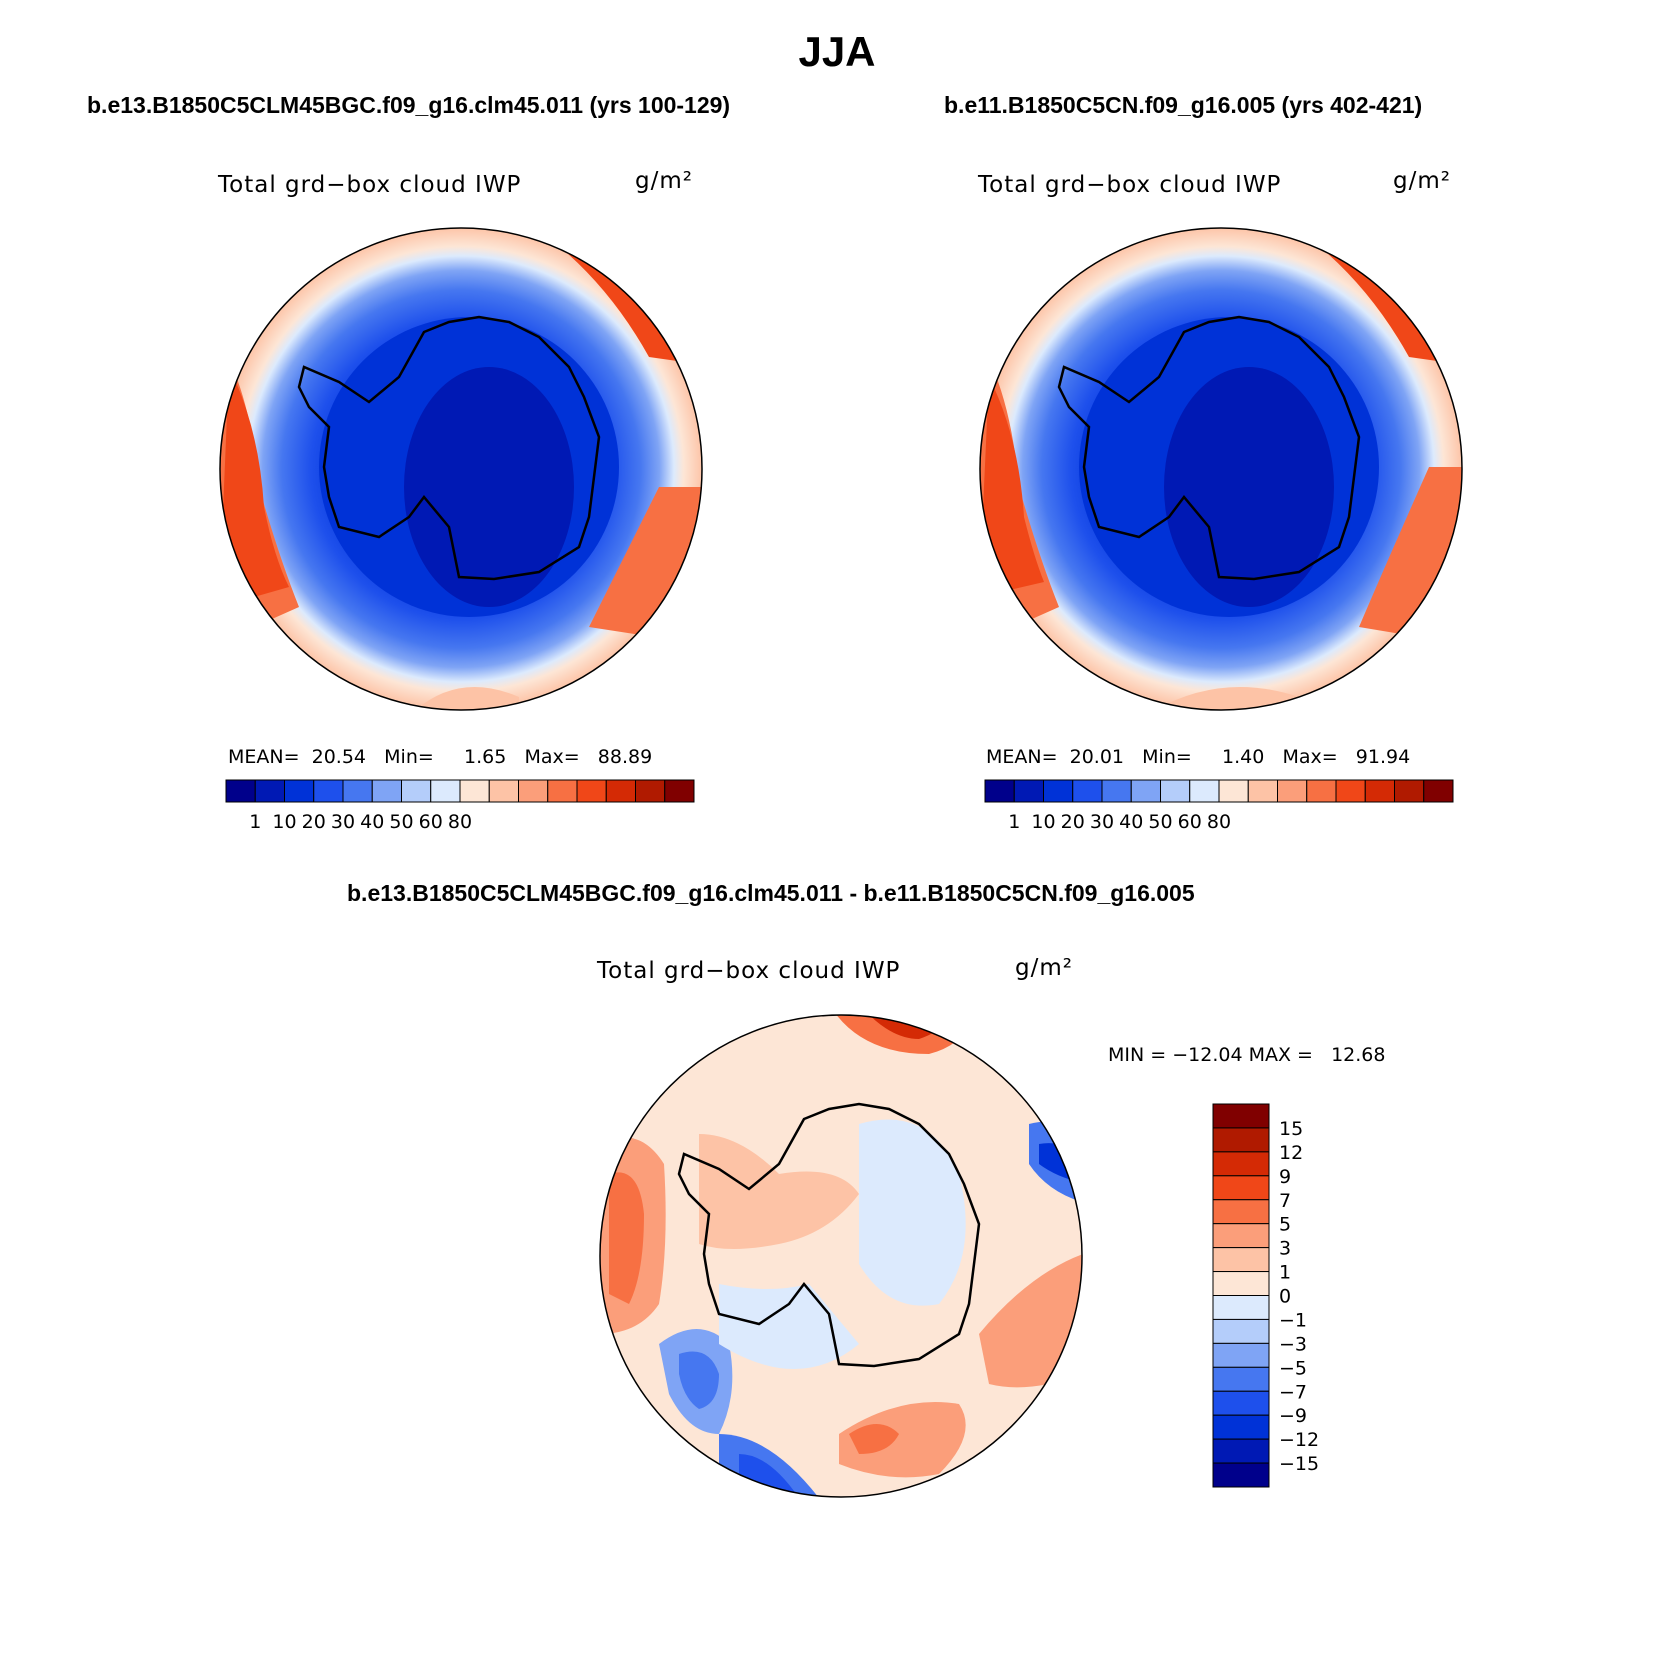 This screenshot has height=1677, width=1674. Describe the element at coordinates (1293, 1392) in the screenshot. I see `panel3-colorbar-tick-label: −7` at that location.